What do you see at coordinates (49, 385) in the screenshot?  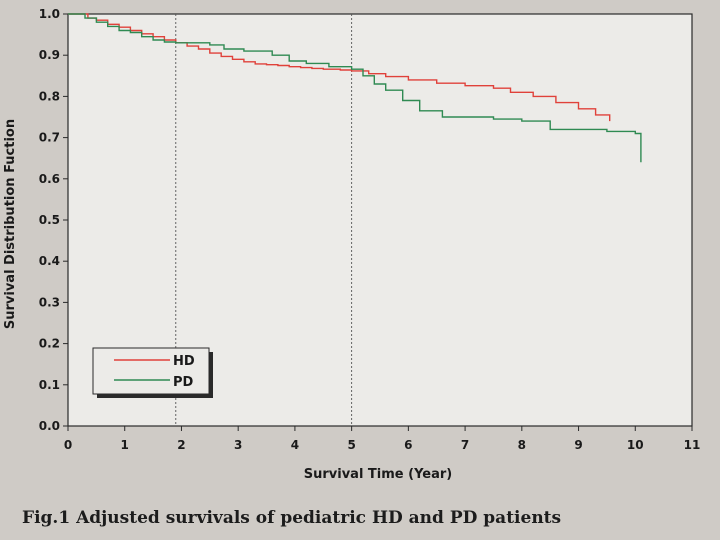 I see `y-tick-label: 0.1` at bounding box center [49, 385].